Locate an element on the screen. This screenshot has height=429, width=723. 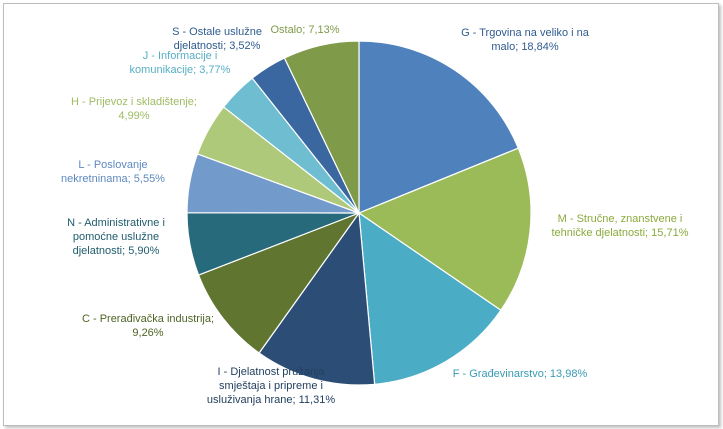
slice-label-s: S - Ostale uslužne djelatnosti; 3,52% is located at coordinates (217, 39).